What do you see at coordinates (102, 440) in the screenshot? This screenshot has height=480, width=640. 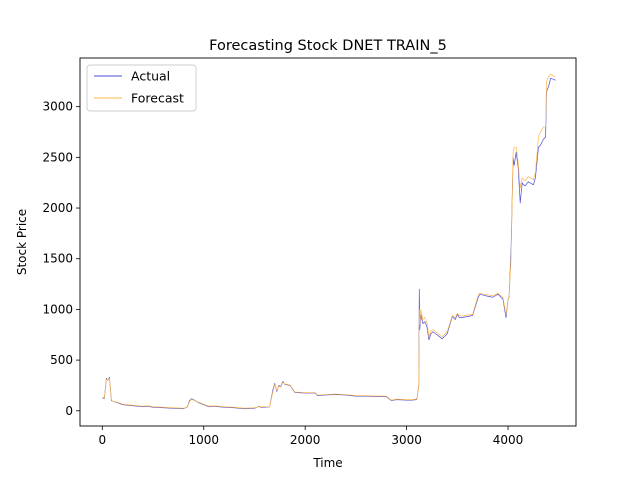 I see `x-tick-label: 0` at bounding box center [102, 440].